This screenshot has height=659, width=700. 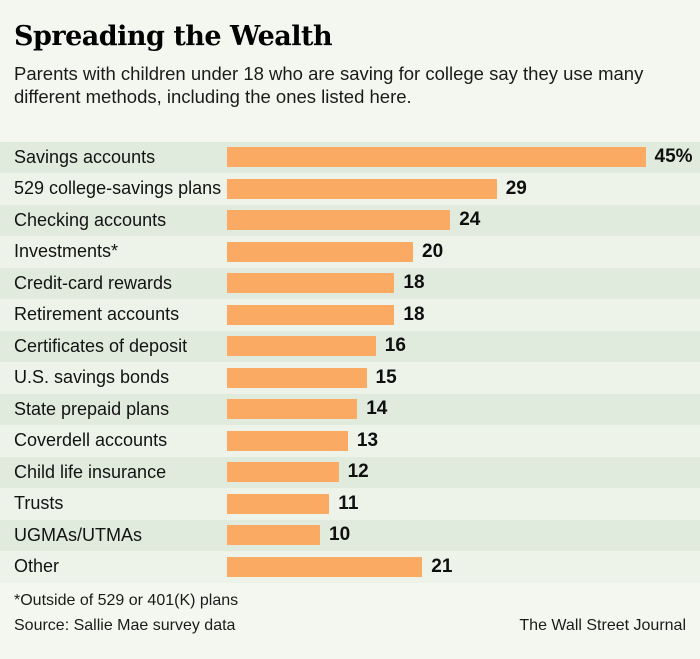 What do you see at coordinates (90, 471) in the screenshot?
I see `row-label: Child life insurance` at bounding box center [90, 471].